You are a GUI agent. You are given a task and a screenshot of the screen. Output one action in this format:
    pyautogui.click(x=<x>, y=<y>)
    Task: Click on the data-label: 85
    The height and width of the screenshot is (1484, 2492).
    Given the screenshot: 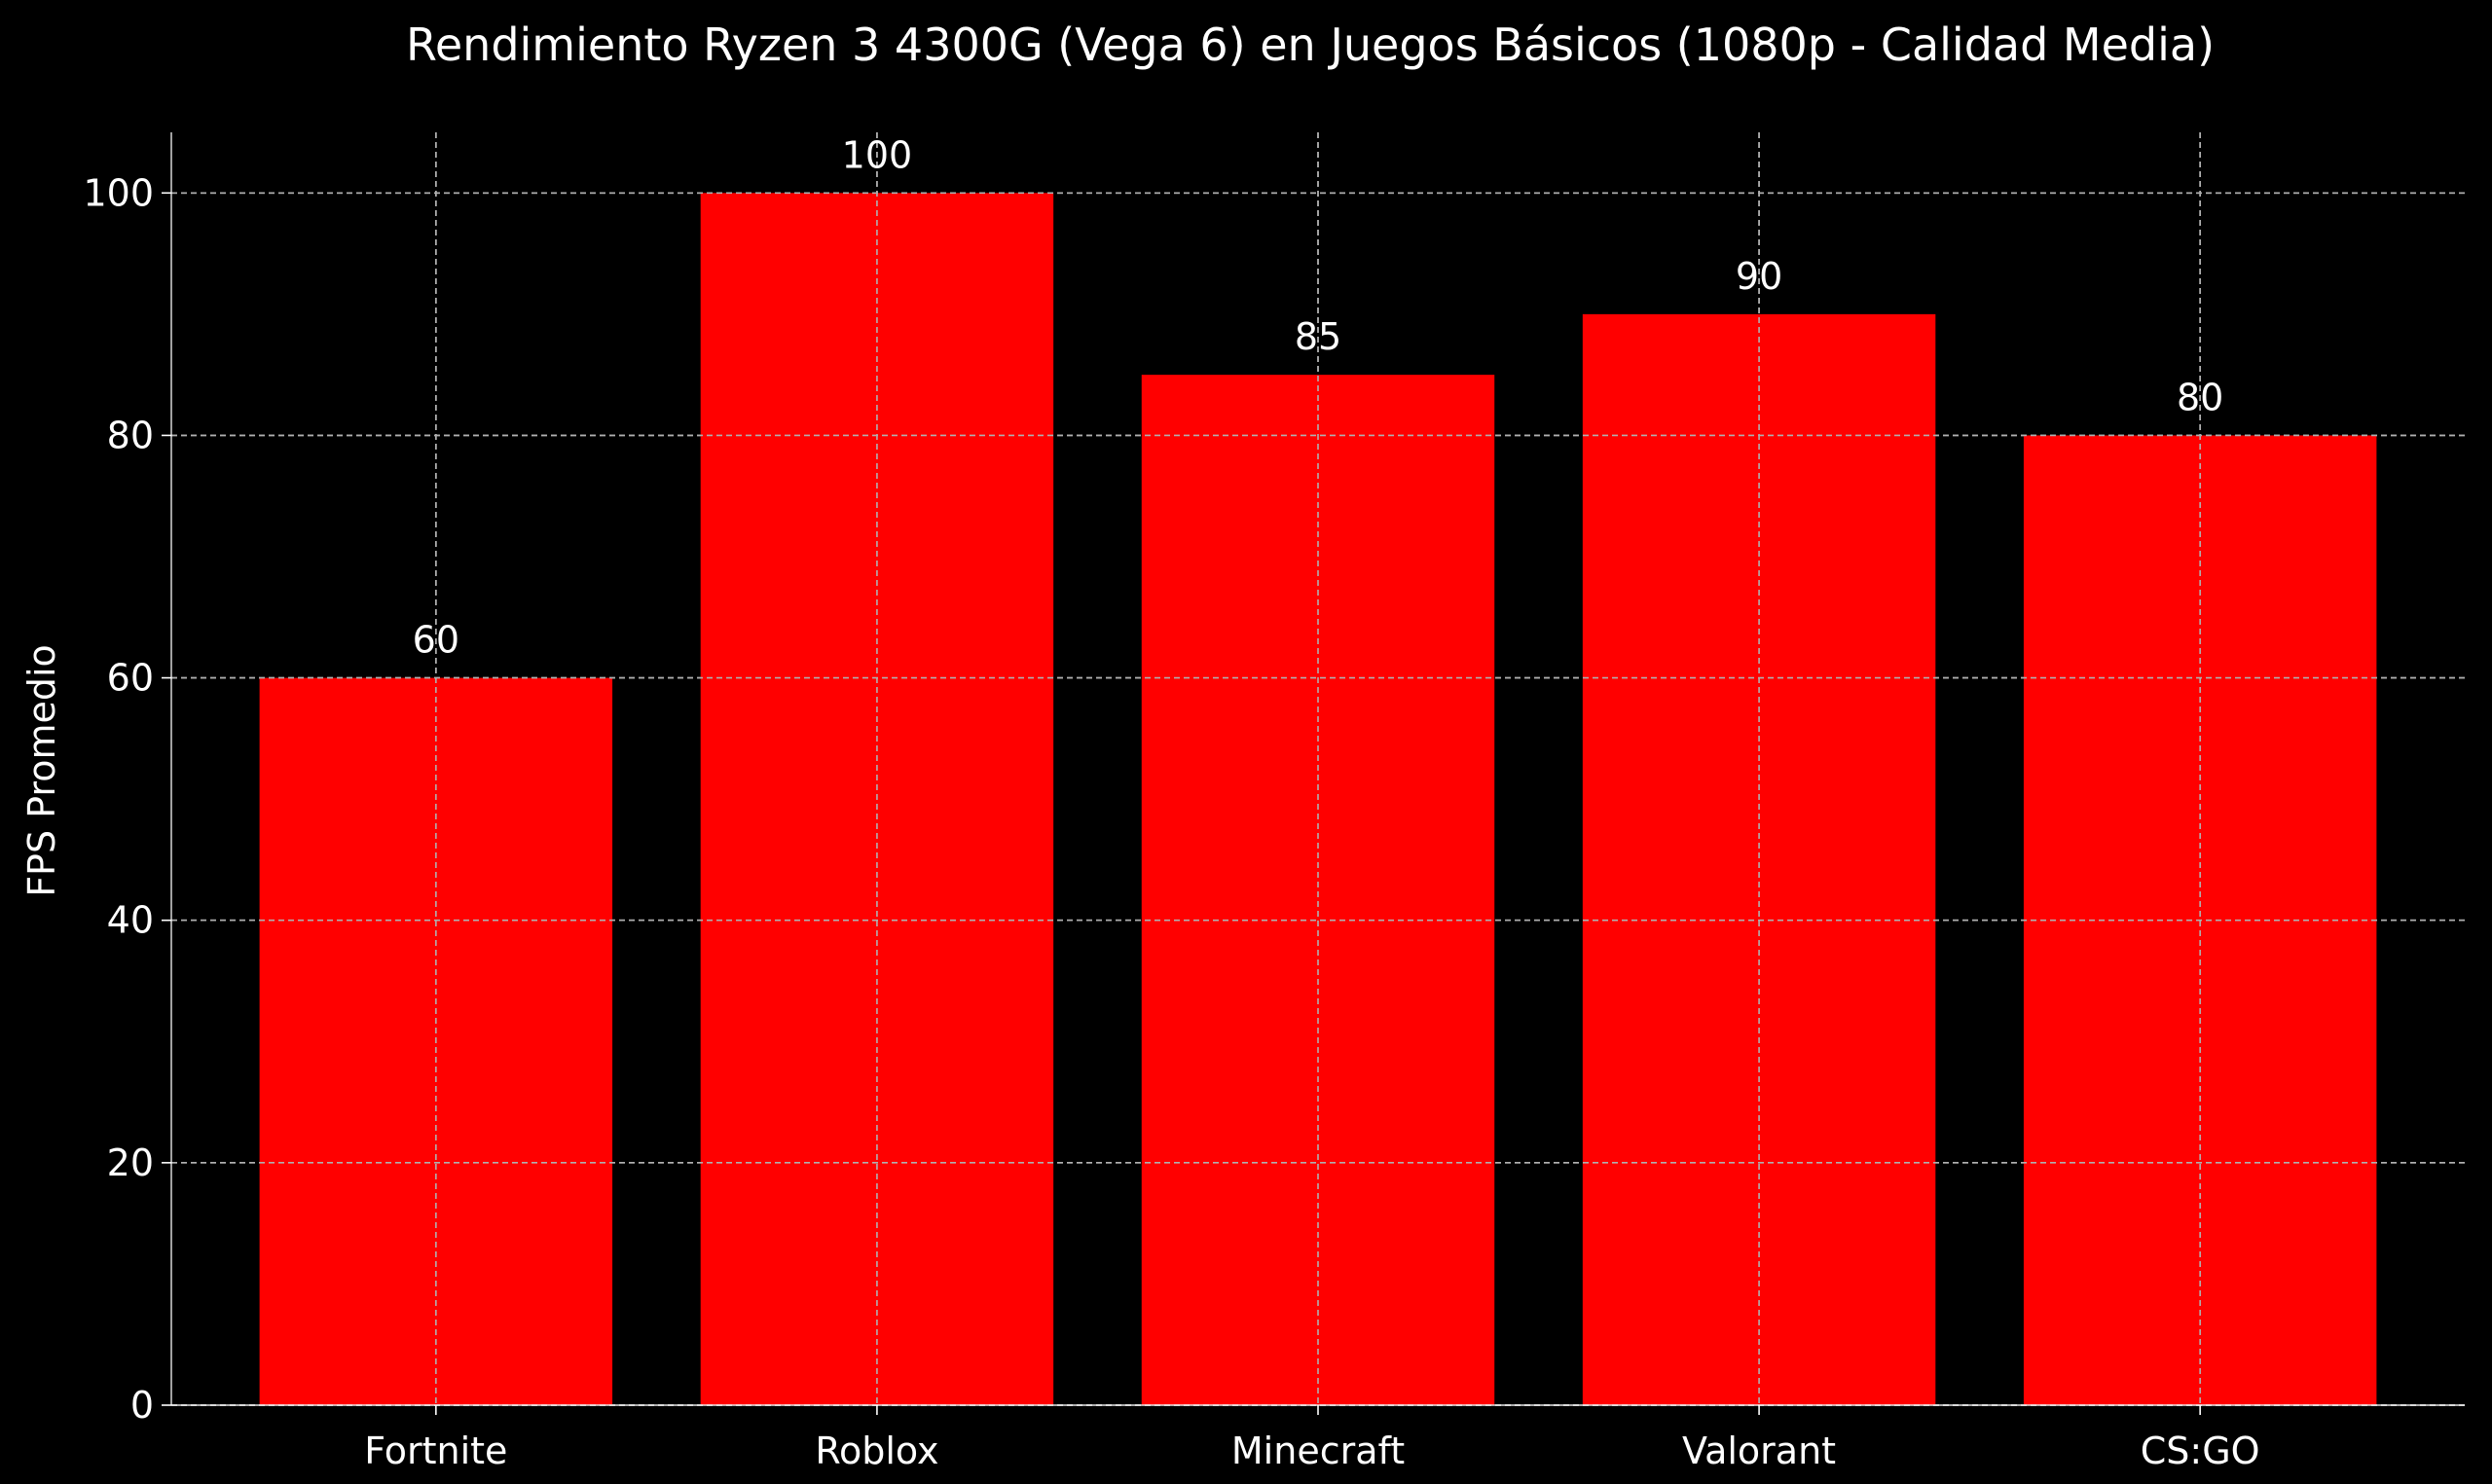 What is the action you would take?
    pyautogui.click(x=1318, y=337)
    